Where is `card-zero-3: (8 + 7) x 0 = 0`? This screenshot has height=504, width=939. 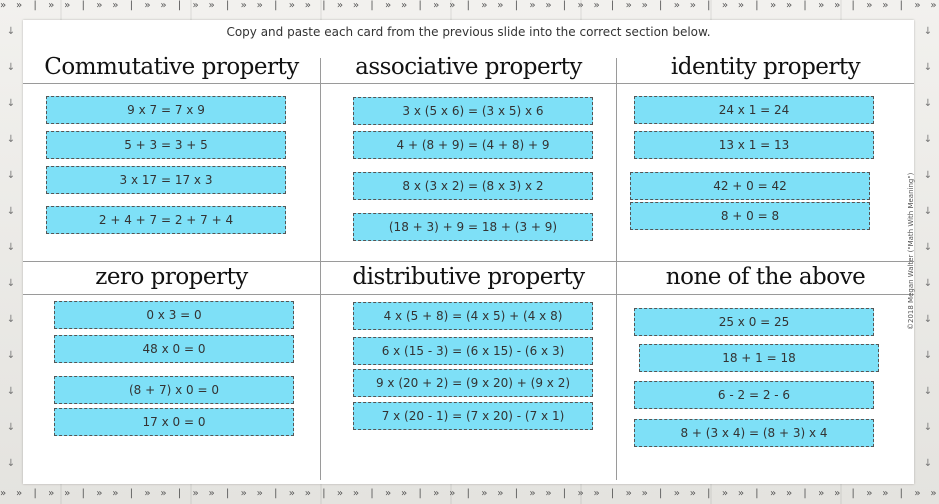
card-zero-3: (8 + 7) x 0 = 0 is located at coordinates (174, 390).